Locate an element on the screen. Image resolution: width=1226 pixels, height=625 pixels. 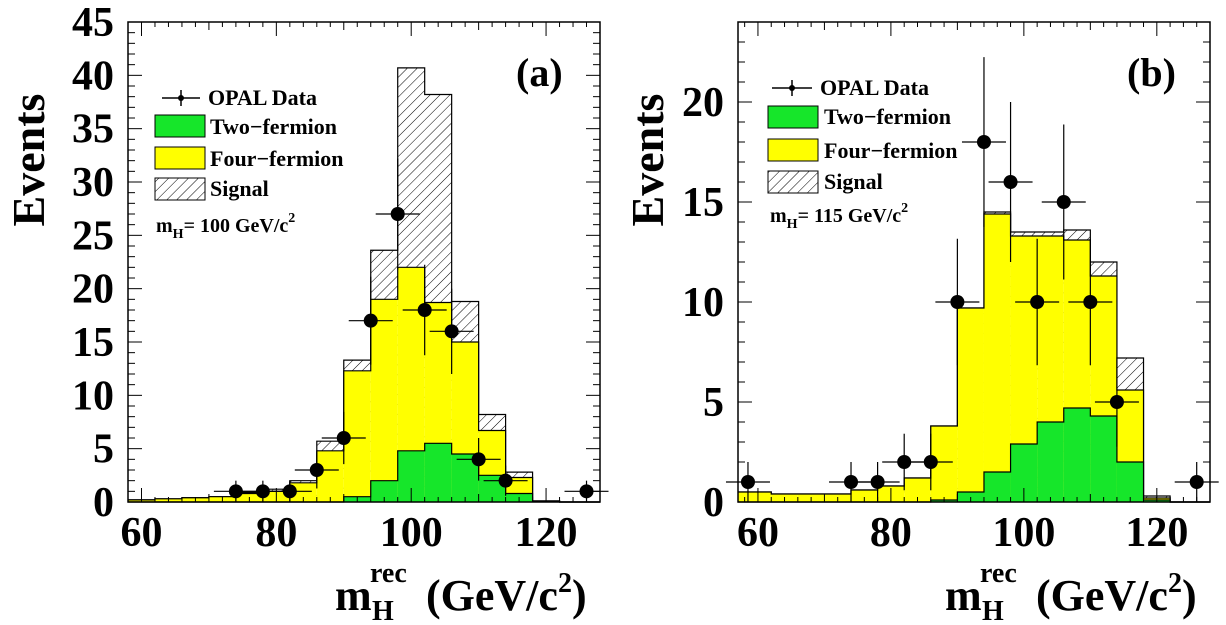
panel-label: (a) is located at coordinates (539, 72).